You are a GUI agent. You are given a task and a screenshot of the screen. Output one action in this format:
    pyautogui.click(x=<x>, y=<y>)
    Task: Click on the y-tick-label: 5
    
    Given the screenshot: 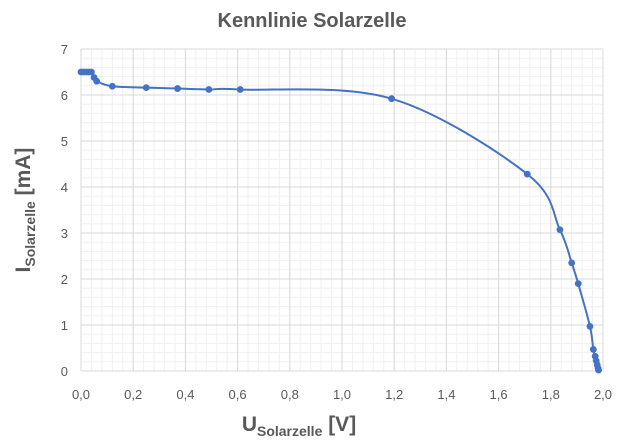 What is the action you would take?
    pyautogui.click(x=64, y=141)
    